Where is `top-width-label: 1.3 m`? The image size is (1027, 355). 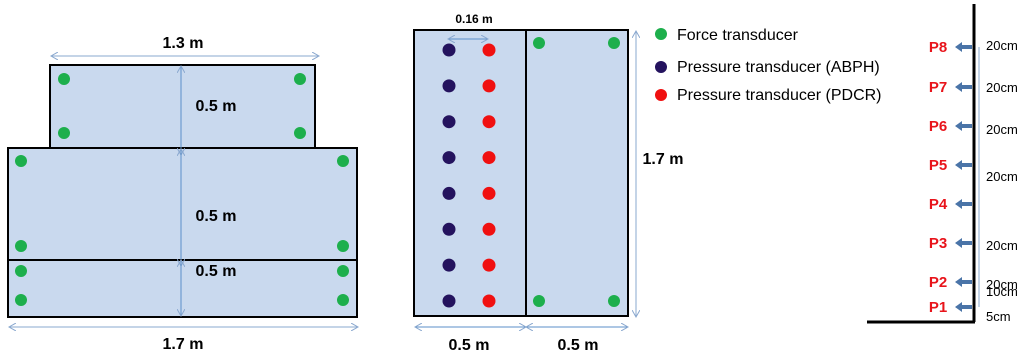
top-width-label: 1.3 m is located at coordinates (183, 43).